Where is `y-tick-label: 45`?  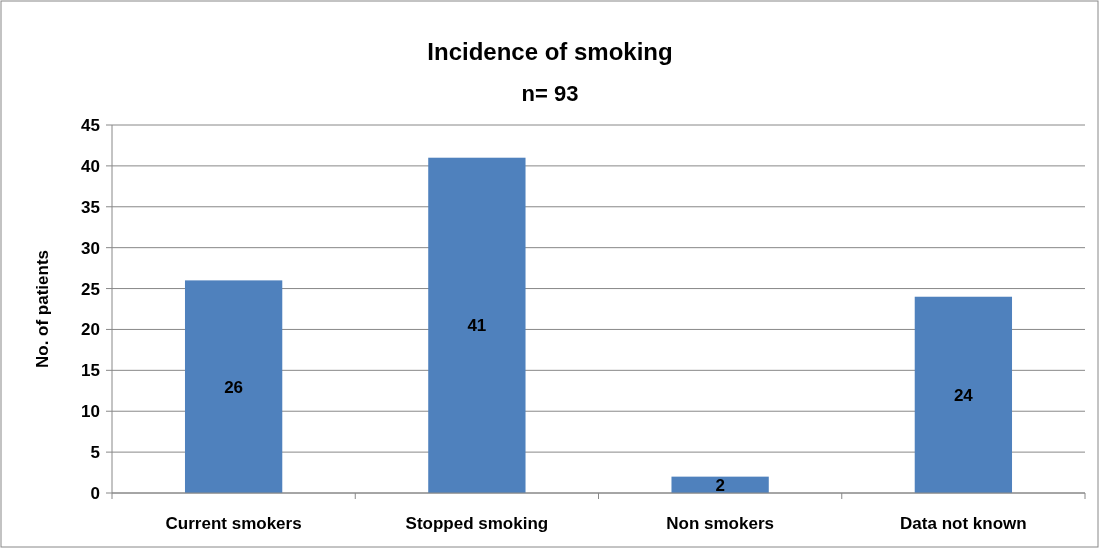
y-tick-label: 45 is located at coordinates (90, 125).